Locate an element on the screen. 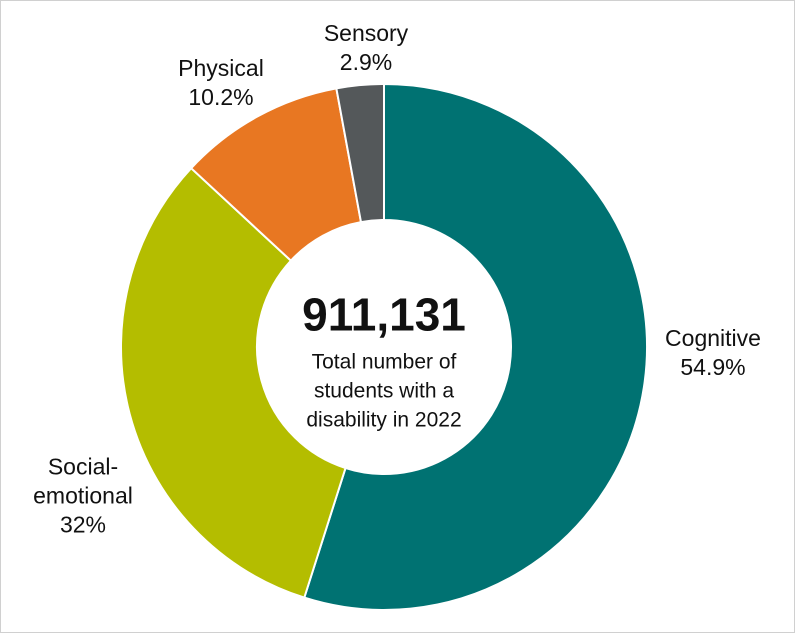 The width and height of the screenshot is (795, 633). donut-segment is located at coordinates (360, 153).